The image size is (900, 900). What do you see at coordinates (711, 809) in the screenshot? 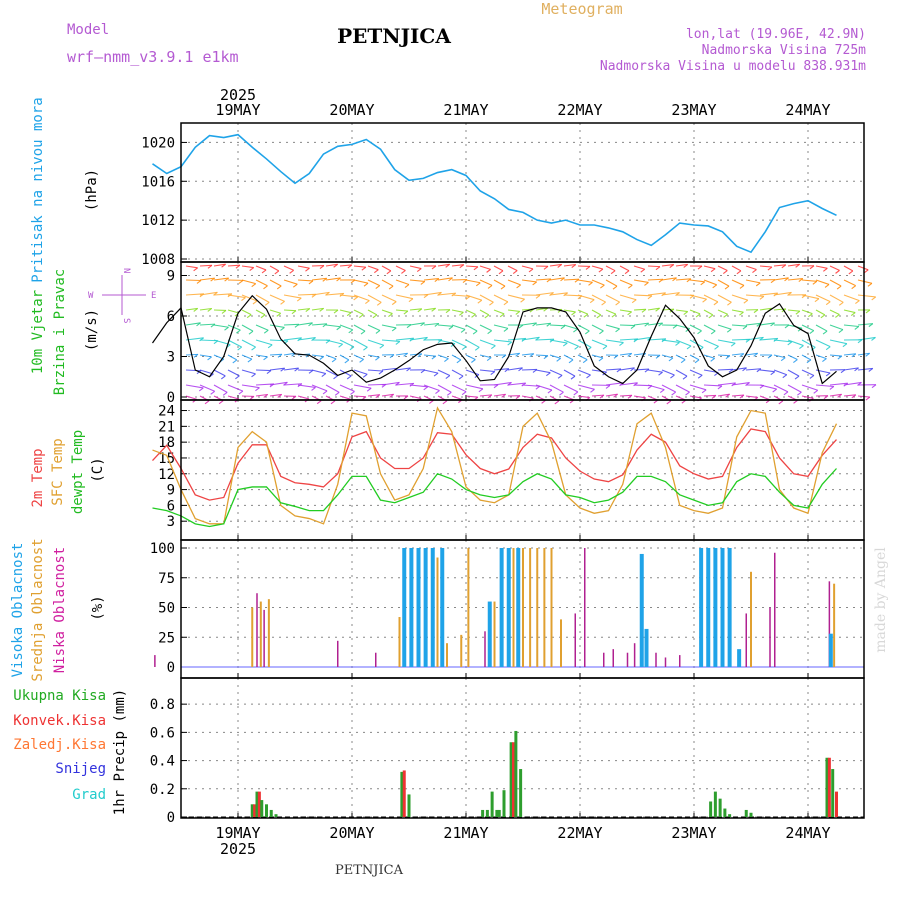
I see `precip-bar-total` at bounding box center [711, 809].